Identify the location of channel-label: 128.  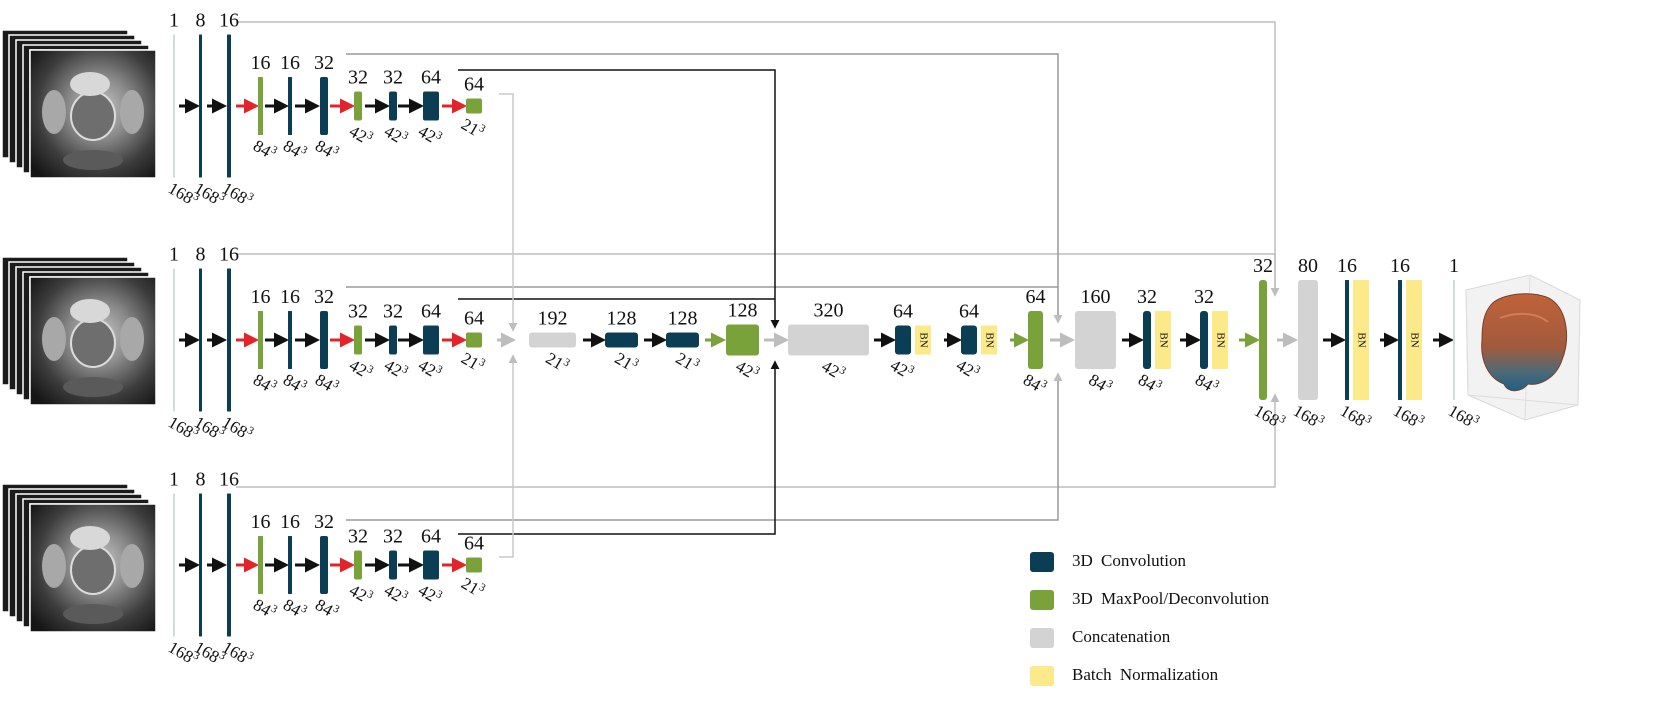
(622, 319).